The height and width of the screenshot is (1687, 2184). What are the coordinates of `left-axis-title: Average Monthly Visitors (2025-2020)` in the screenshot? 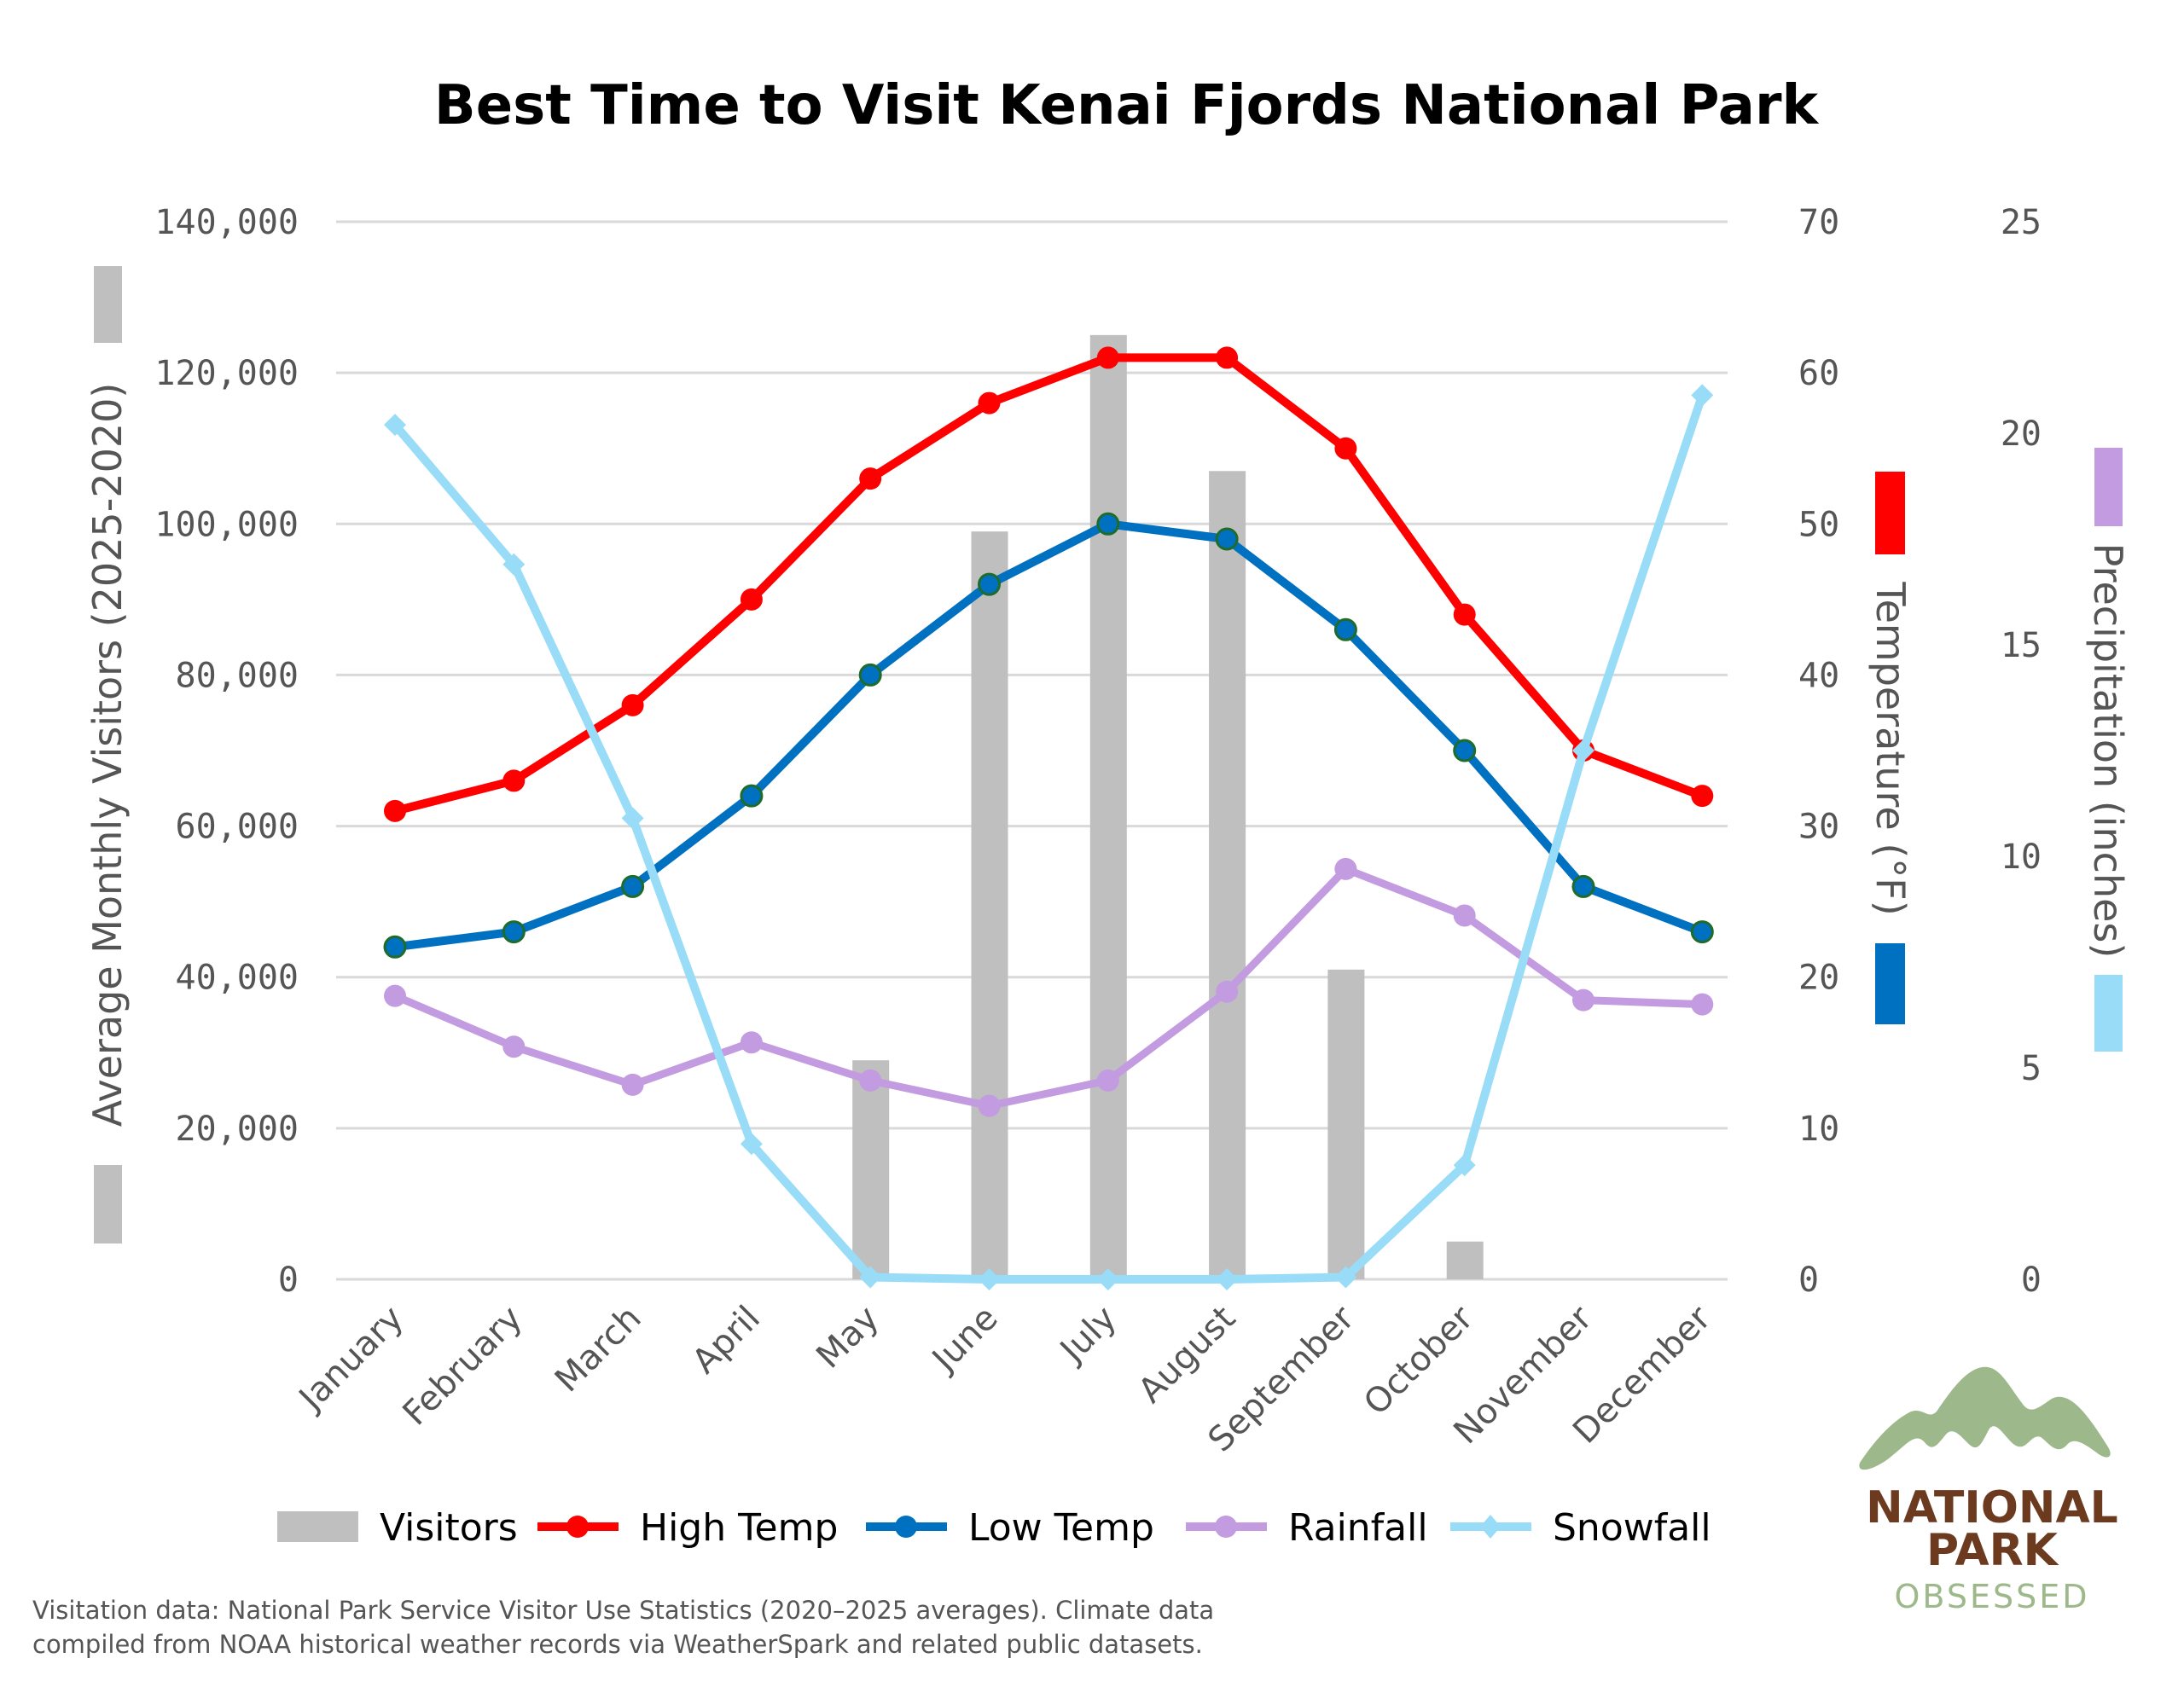 It's located at (108, 756).